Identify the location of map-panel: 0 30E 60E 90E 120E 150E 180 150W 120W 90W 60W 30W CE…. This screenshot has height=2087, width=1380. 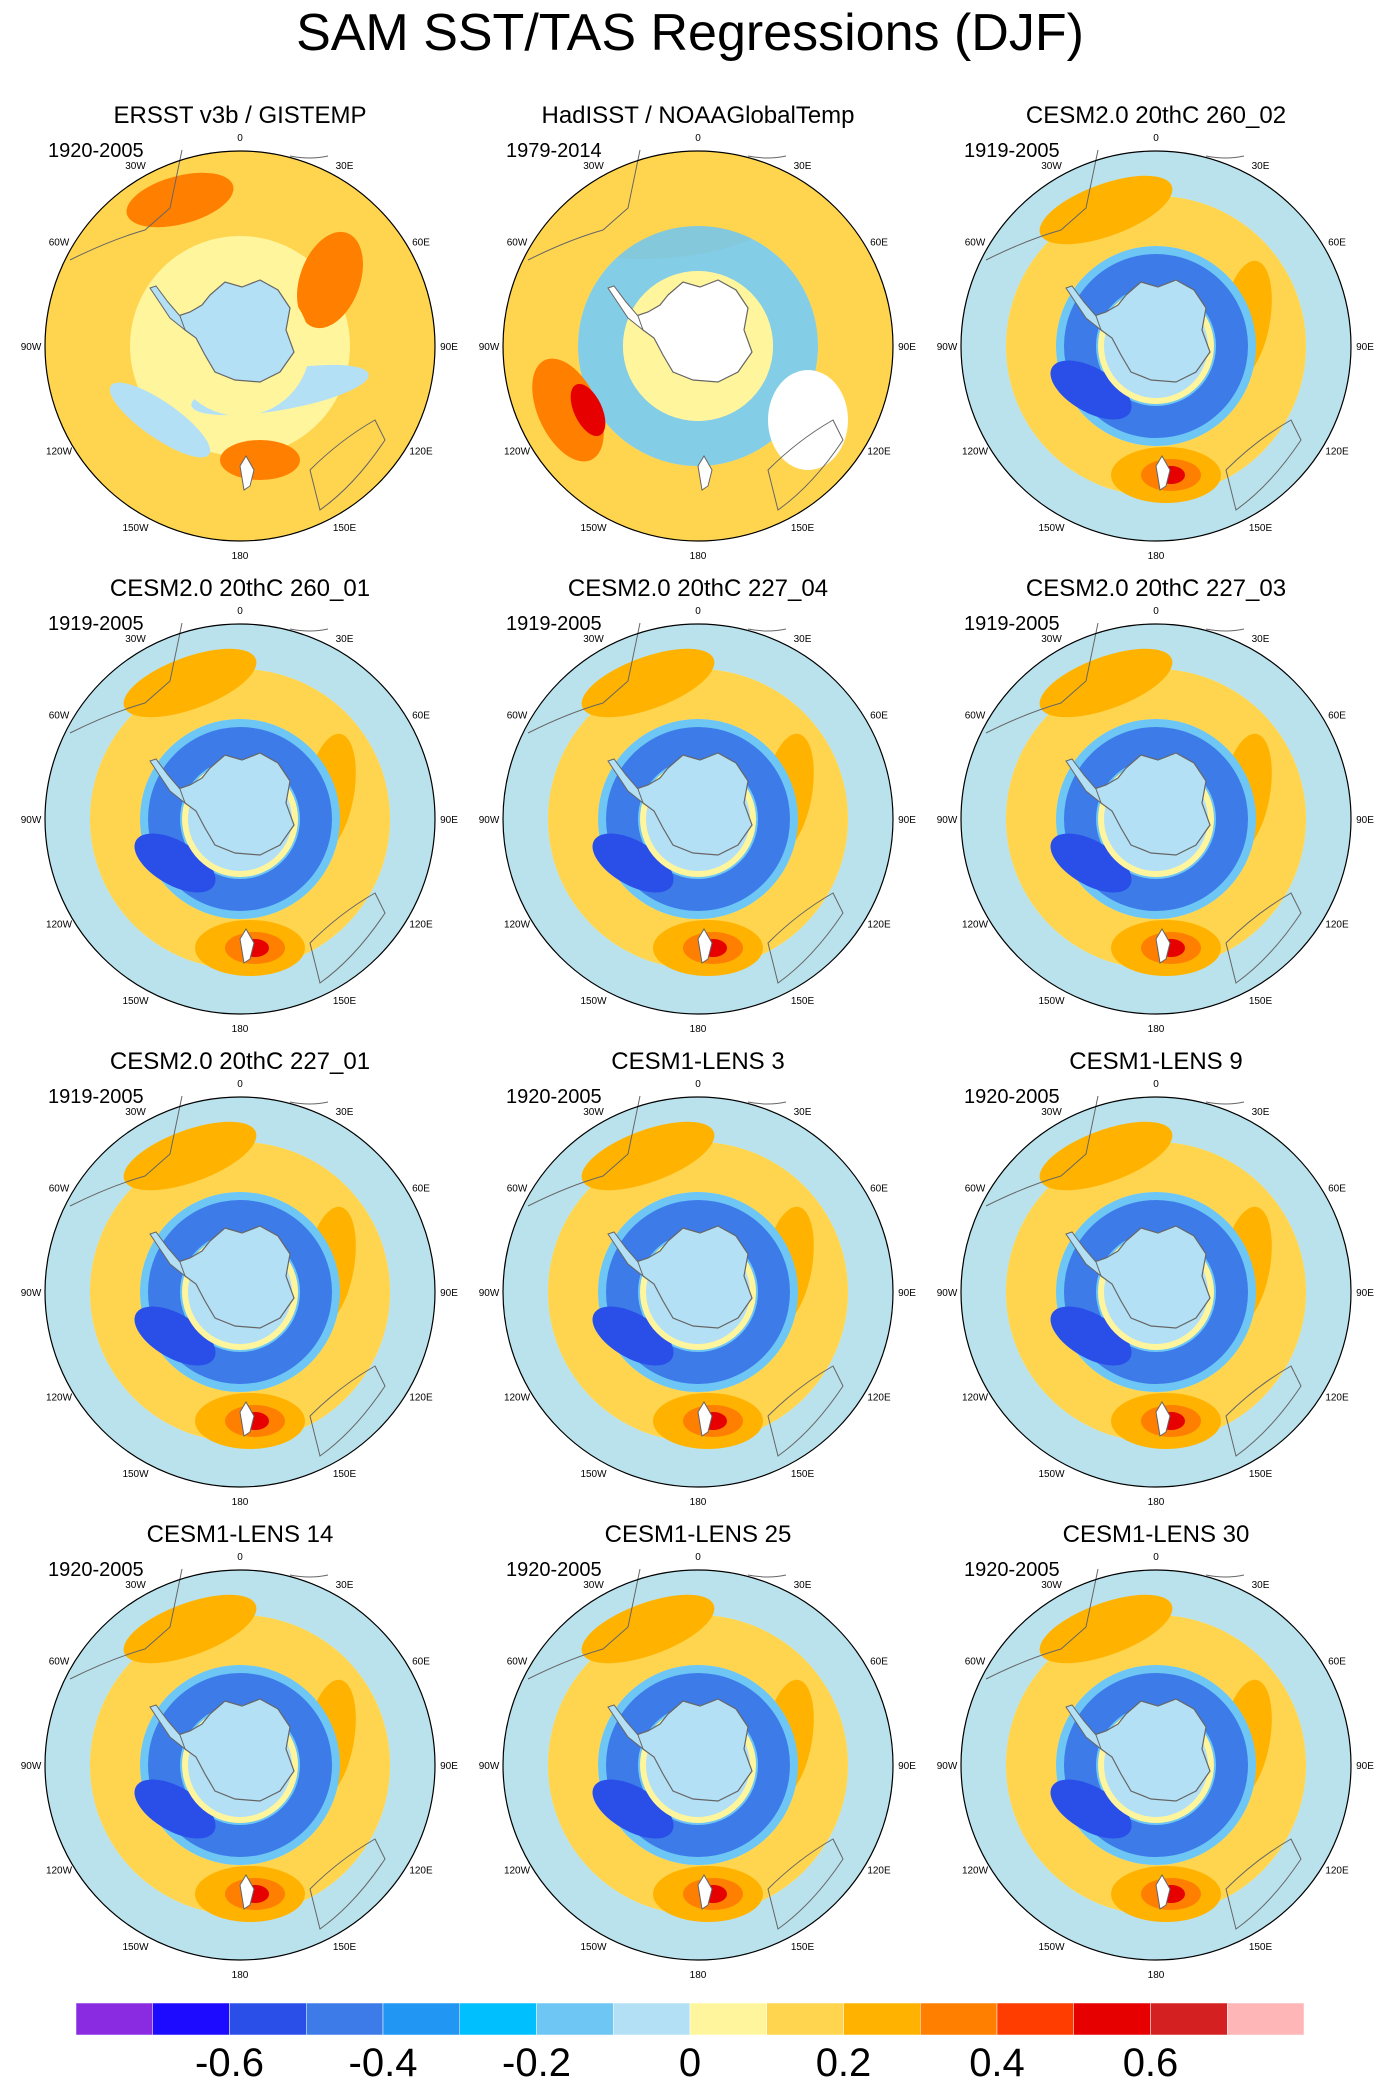
(698, 800).